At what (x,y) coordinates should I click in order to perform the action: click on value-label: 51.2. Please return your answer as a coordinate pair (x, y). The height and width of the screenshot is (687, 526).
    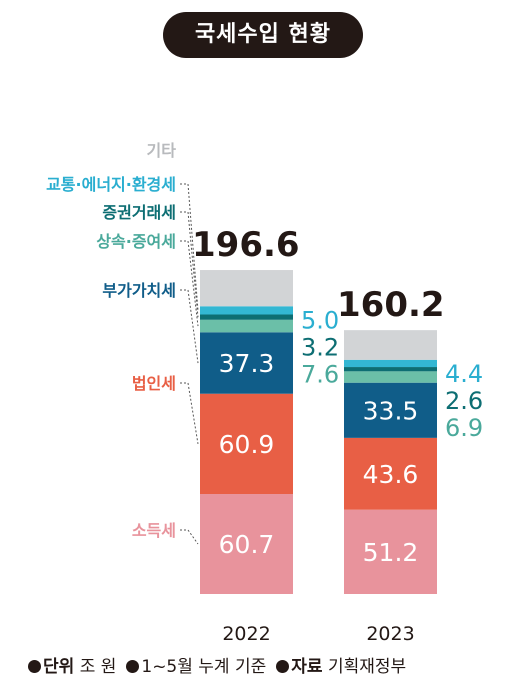
    Looking at the image, I should click on (391, 552).